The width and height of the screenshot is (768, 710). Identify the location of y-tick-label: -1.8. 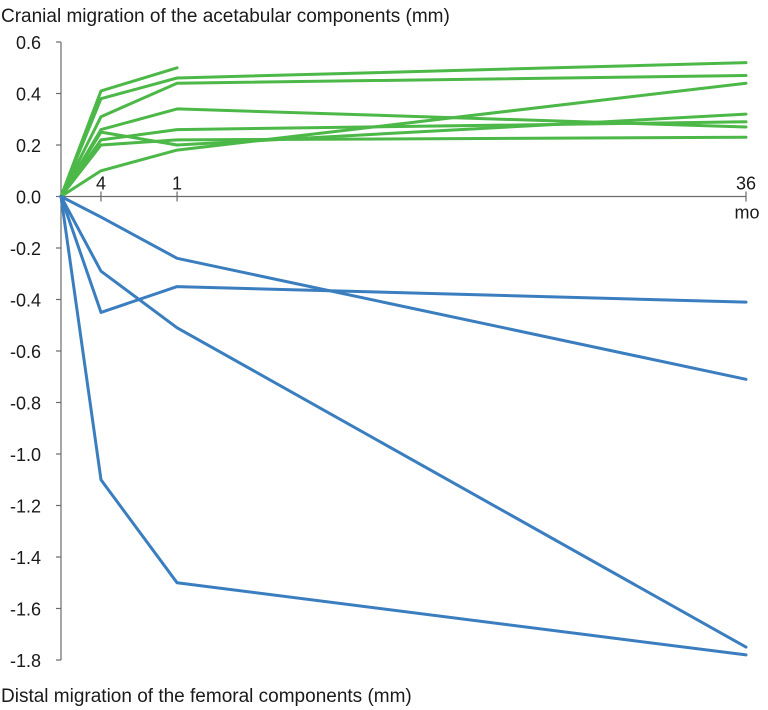
(25, 661).